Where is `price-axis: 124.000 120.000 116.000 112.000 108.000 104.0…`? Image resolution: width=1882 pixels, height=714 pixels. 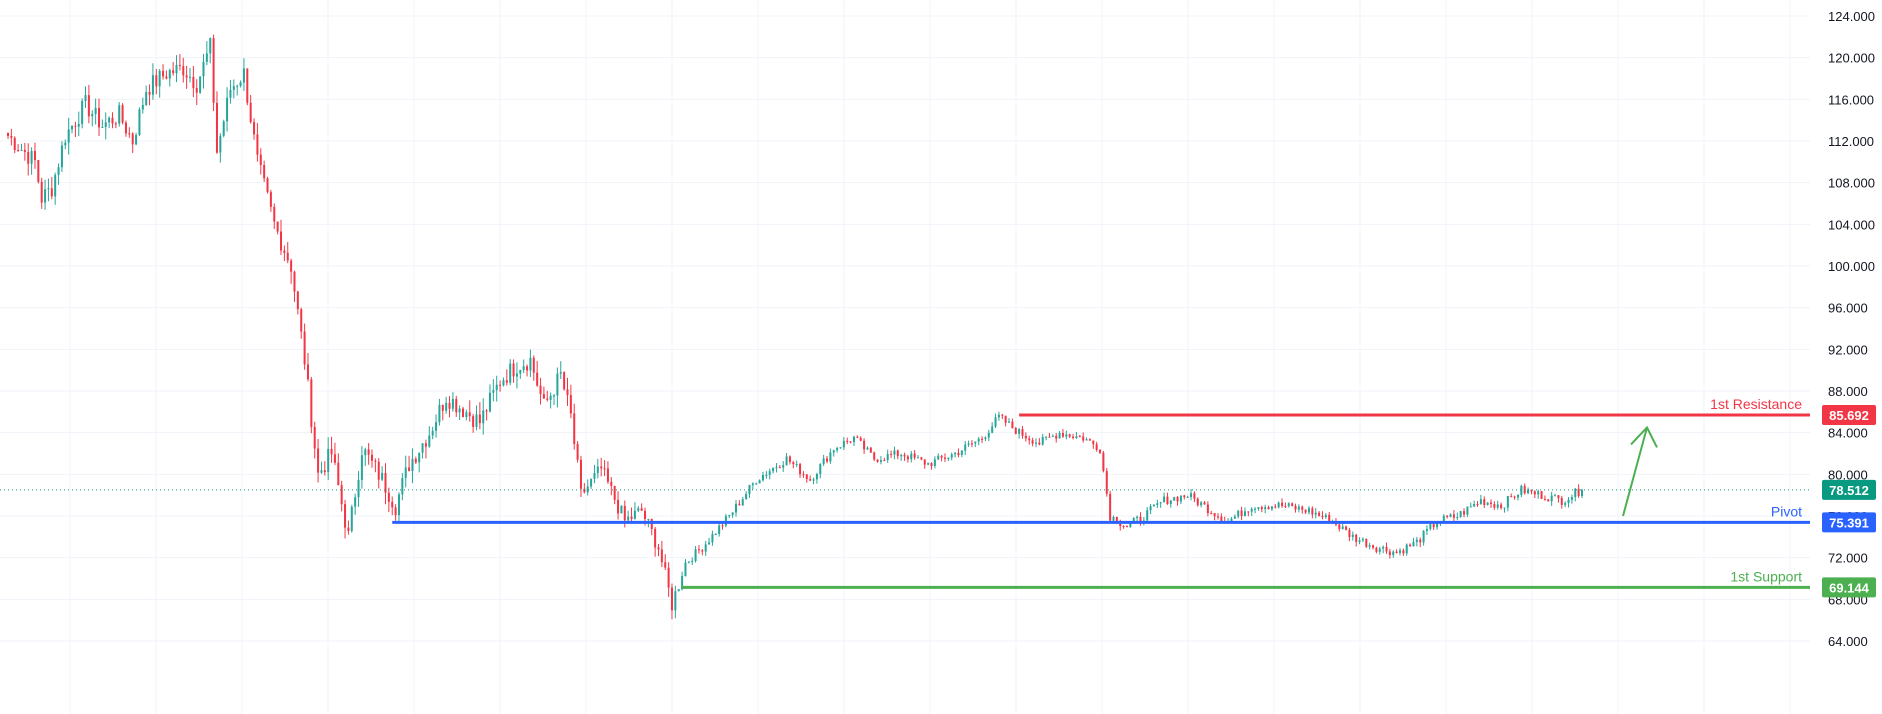 price-axis: 124.000 120.000 116.000 112.000 108.000 104.0… is located at coordinates (1849, 329).